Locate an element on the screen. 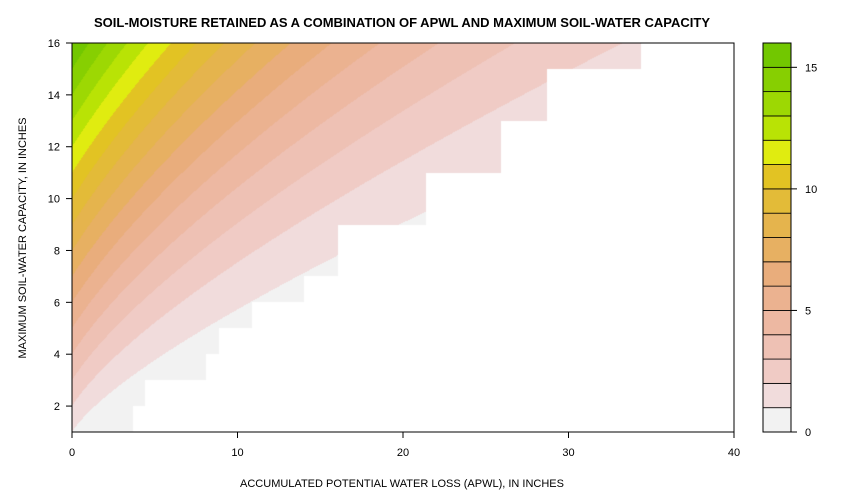 The height and width of the screenshot is (504, 864). x-axis: 0 10 20 30 40 is located at coordinates (404, 445).